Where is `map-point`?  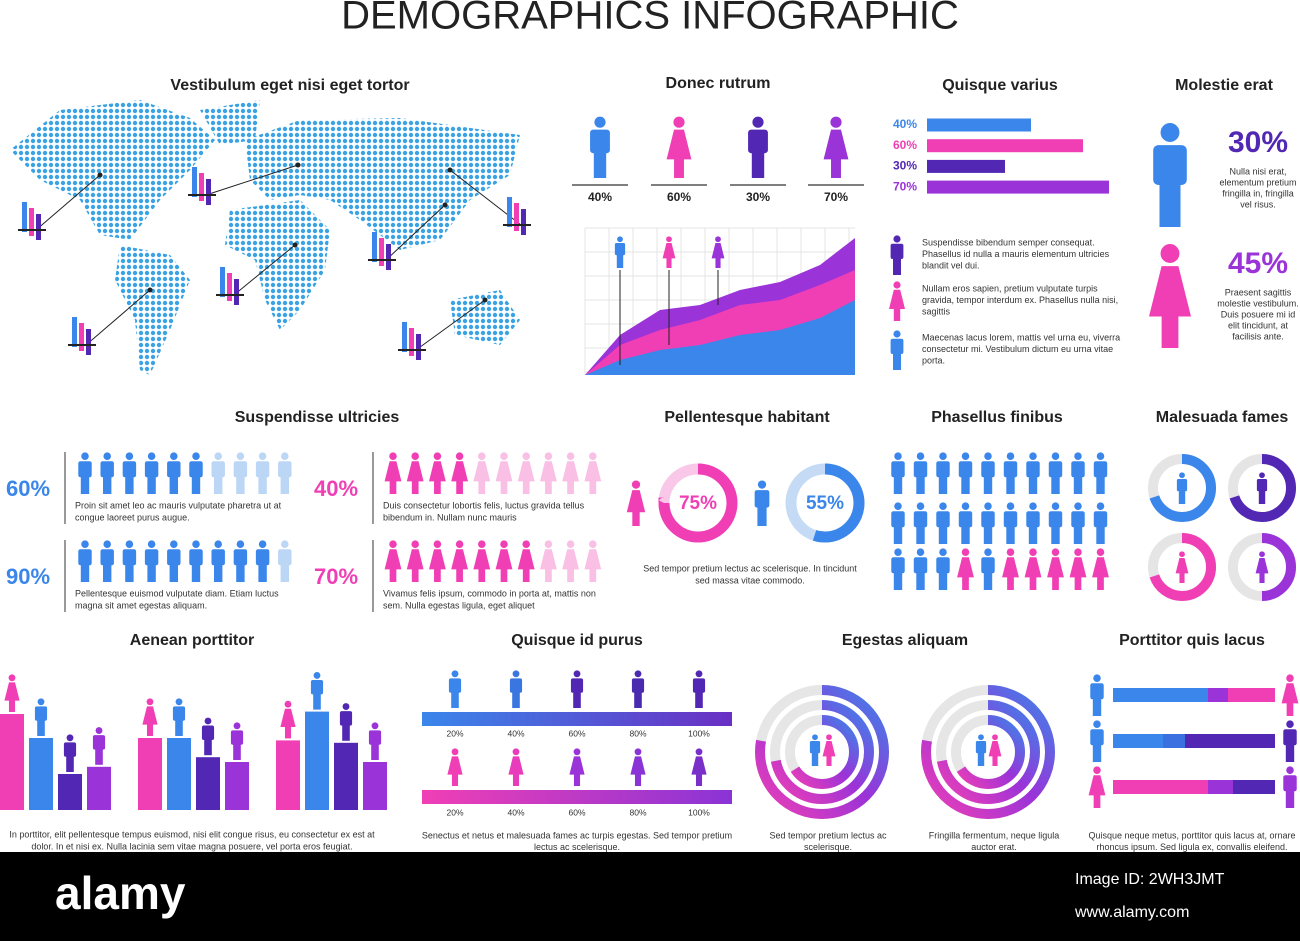
map-point is located at coordinates (445, 205).